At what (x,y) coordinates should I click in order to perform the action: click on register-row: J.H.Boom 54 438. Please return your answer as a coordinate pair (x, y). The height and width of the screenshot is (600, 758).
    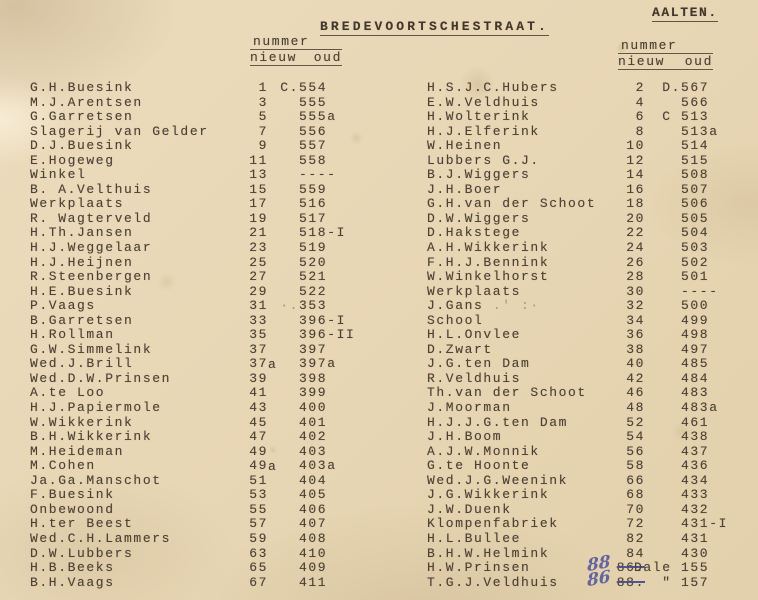
    Looking at the image, I should click on (577, 436).